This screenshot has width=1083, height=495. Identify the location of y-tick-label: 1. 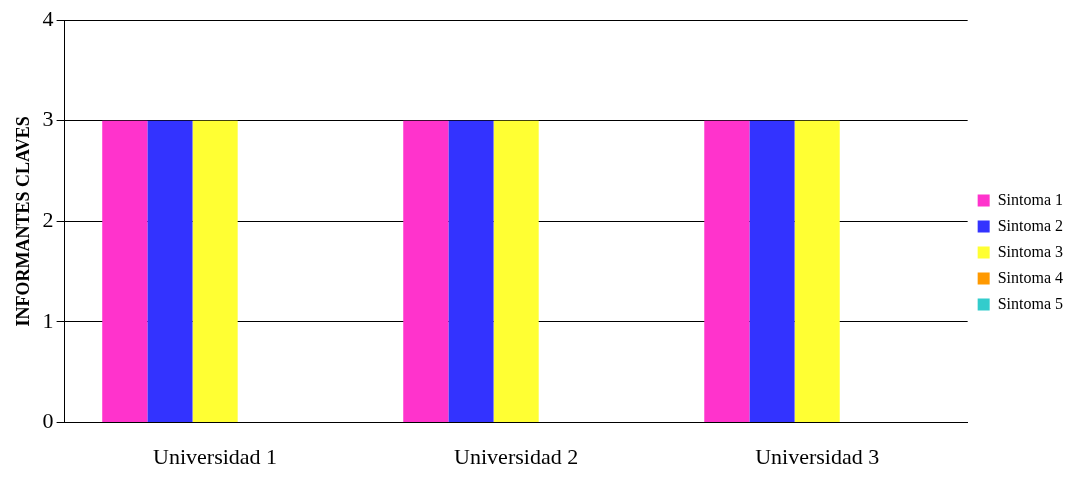
(48, 320).